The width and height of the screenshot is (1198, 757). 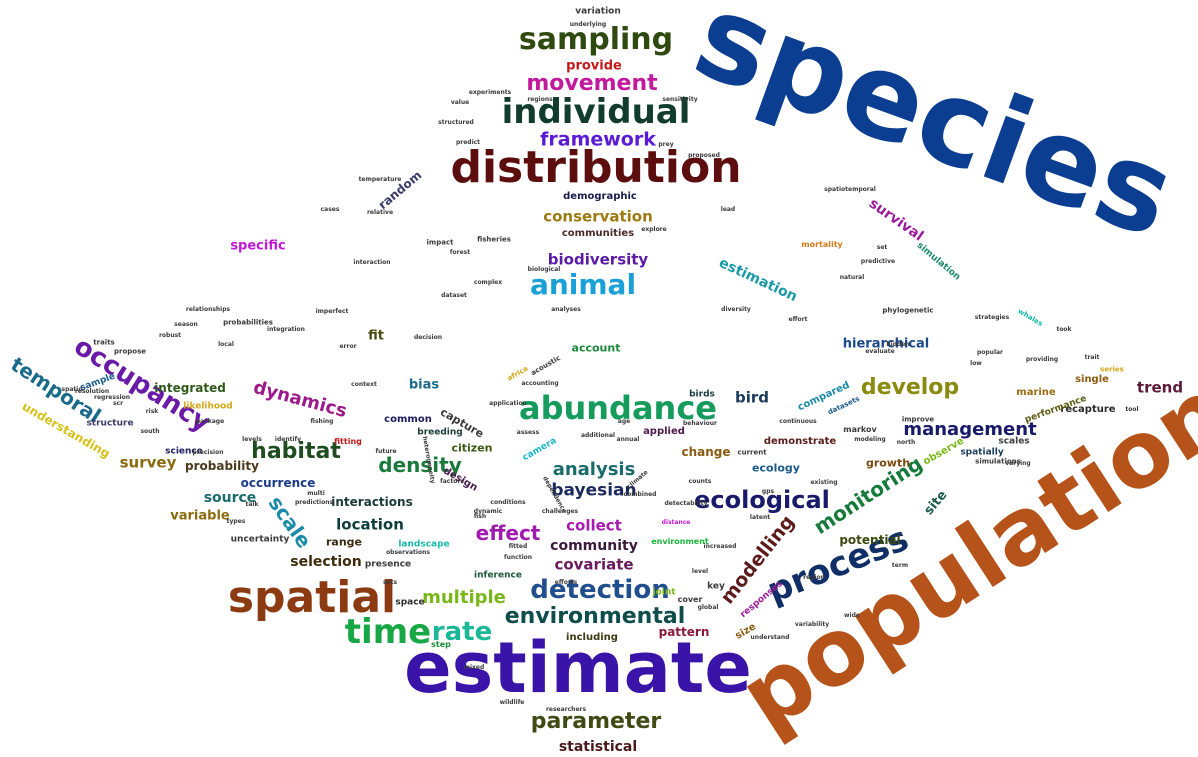 What do you see at coordinates (348, 346) in the screenshot?
I see `word-error: error` at bounding box center [348, 346].